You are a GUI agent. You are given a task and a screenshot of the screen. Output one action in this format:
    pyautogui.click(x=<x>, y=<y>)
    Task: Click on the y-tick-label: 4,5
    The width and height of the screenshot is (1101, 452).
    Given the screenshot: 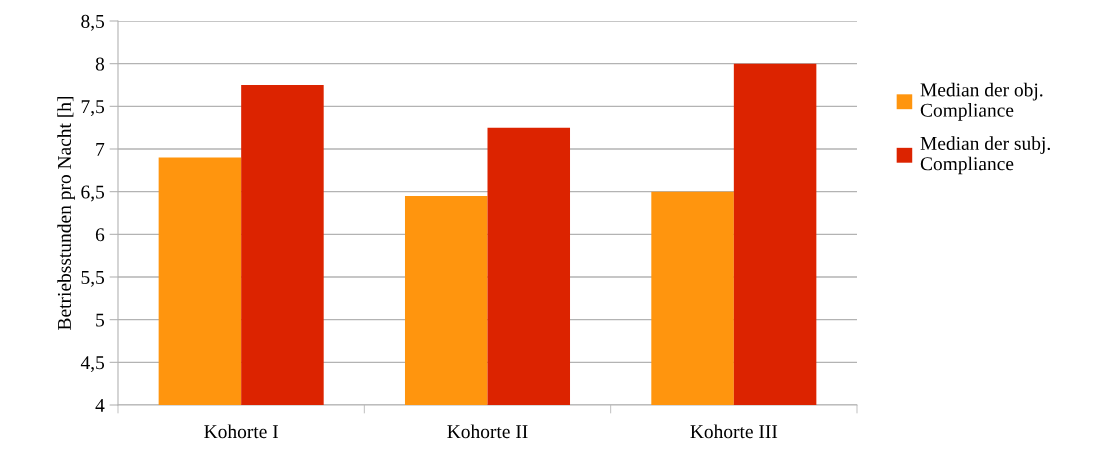 What is the action you would take?
    pyautogui.click(x=92, y=364)
    